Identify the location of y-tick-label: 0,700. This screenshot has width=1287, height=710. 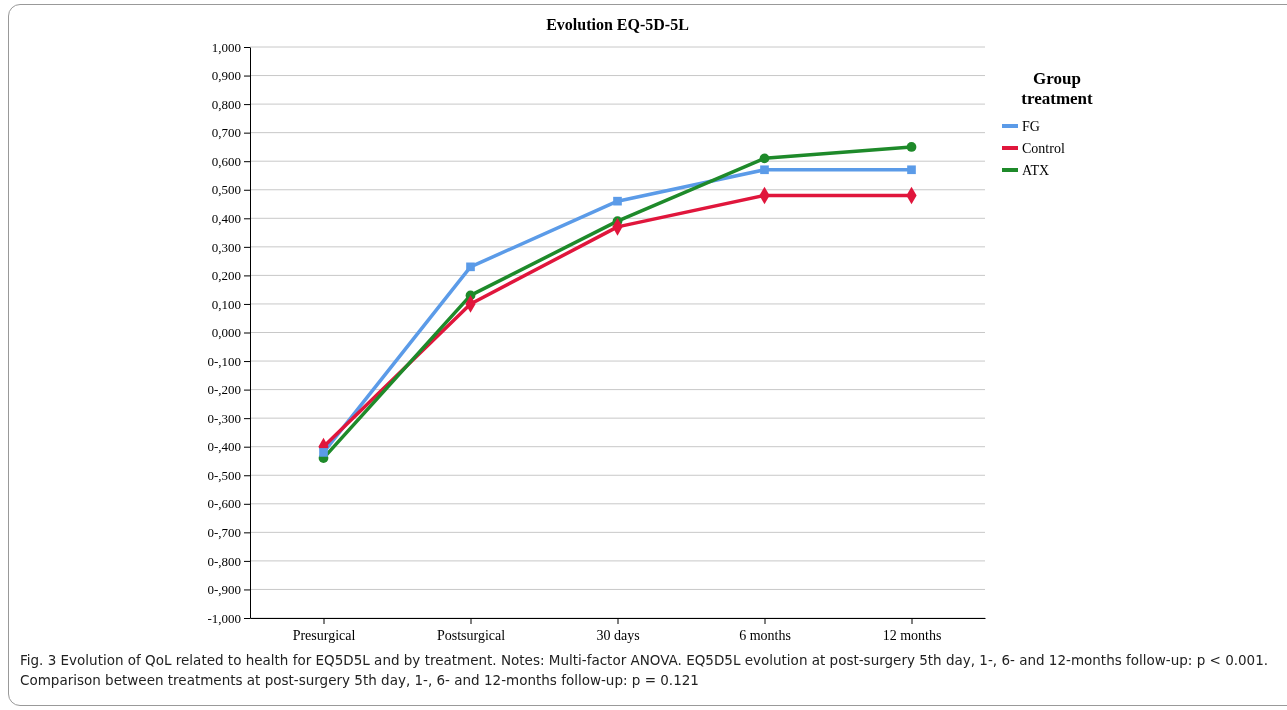
(226, 133).